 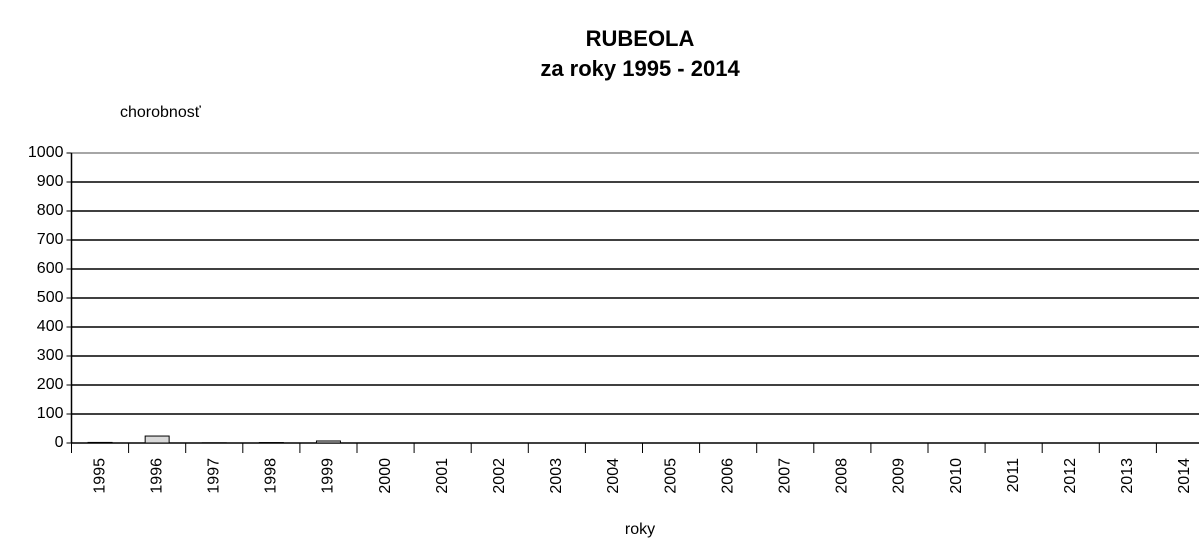 What do you see at coordinates (1070, 476) in the screenshot?
I see `x-tick-label: 2012` at bounding box center [1070, 476].